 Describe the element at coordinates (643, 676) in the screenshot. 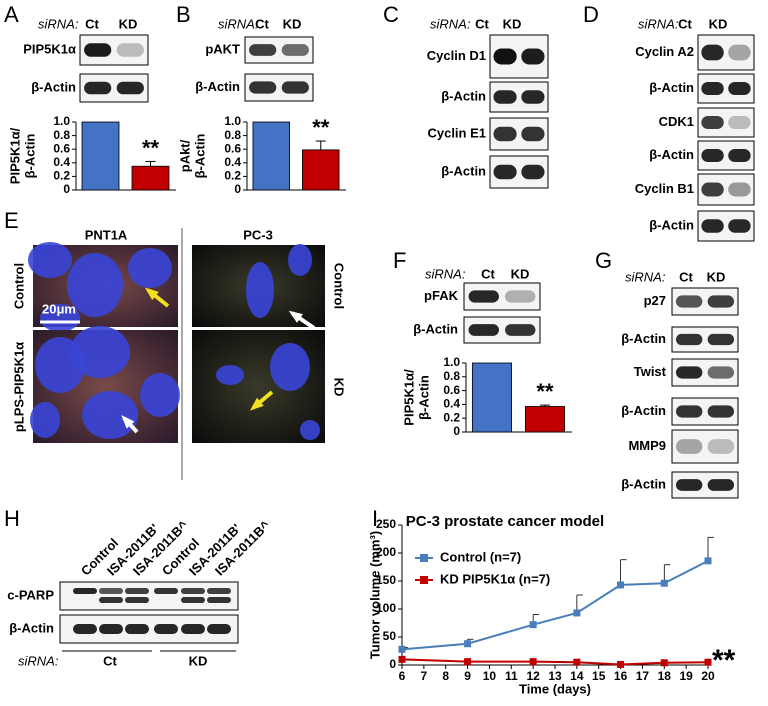

I see `x-tick-label: 17` at that location.